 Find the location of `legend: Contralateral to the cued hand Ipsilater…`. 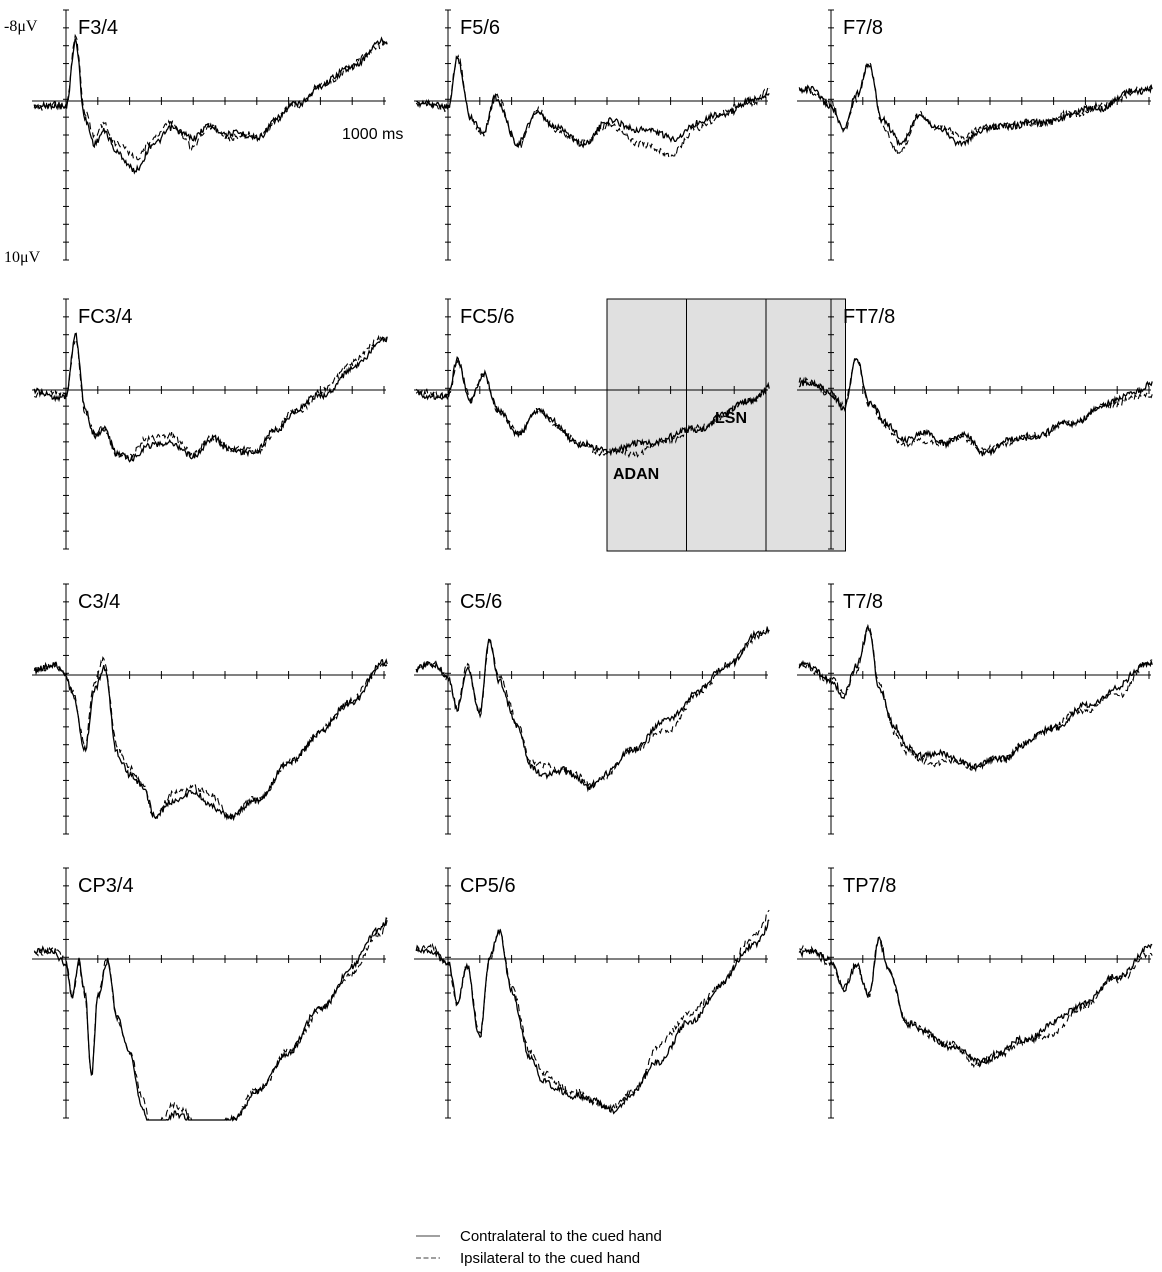

legend: Contralateral to the cued hand Ipsilater… is located at coordinates (614, 1247).